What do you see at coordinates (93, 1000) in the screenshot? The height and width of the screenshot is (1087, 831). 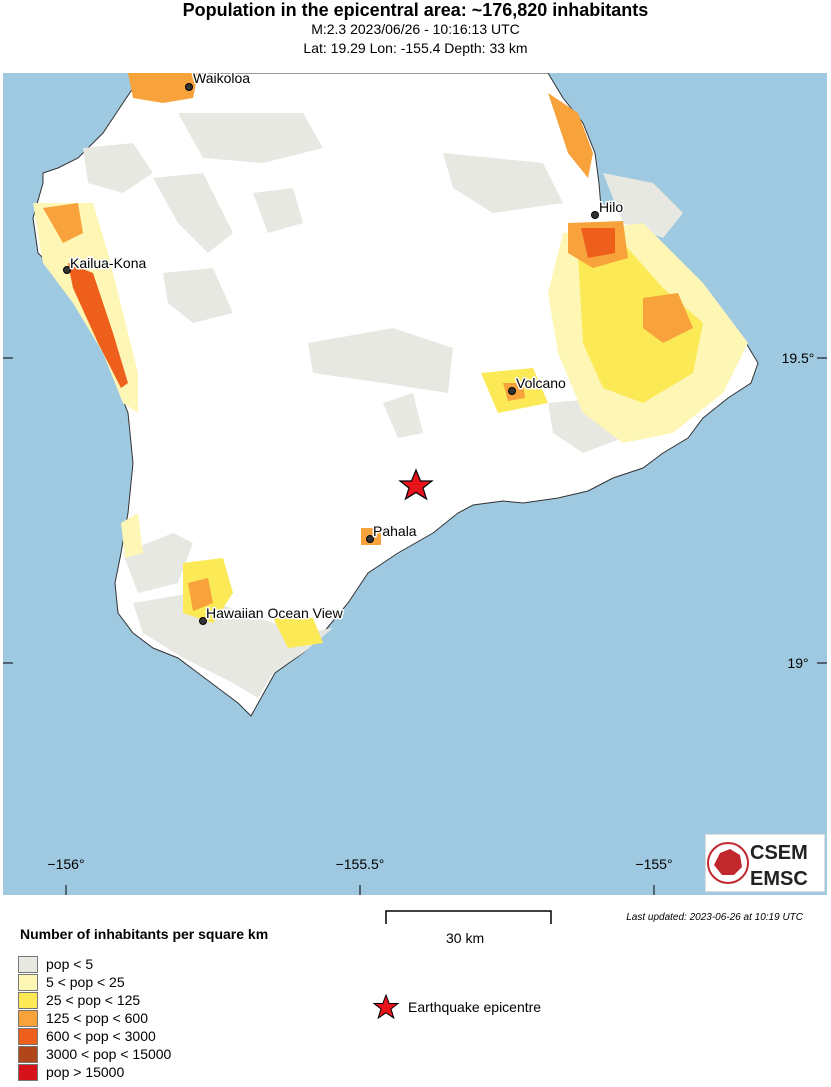 I see `legend-label: 25 < pop < 125` at bounding box center [93, 1000].